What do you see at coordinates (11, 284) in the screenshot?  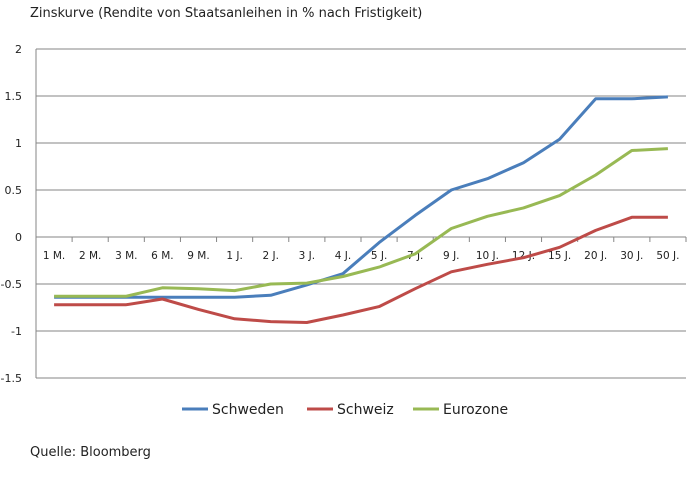 I see `y-tick-label: -0.5` at bounding box center [11, 284].